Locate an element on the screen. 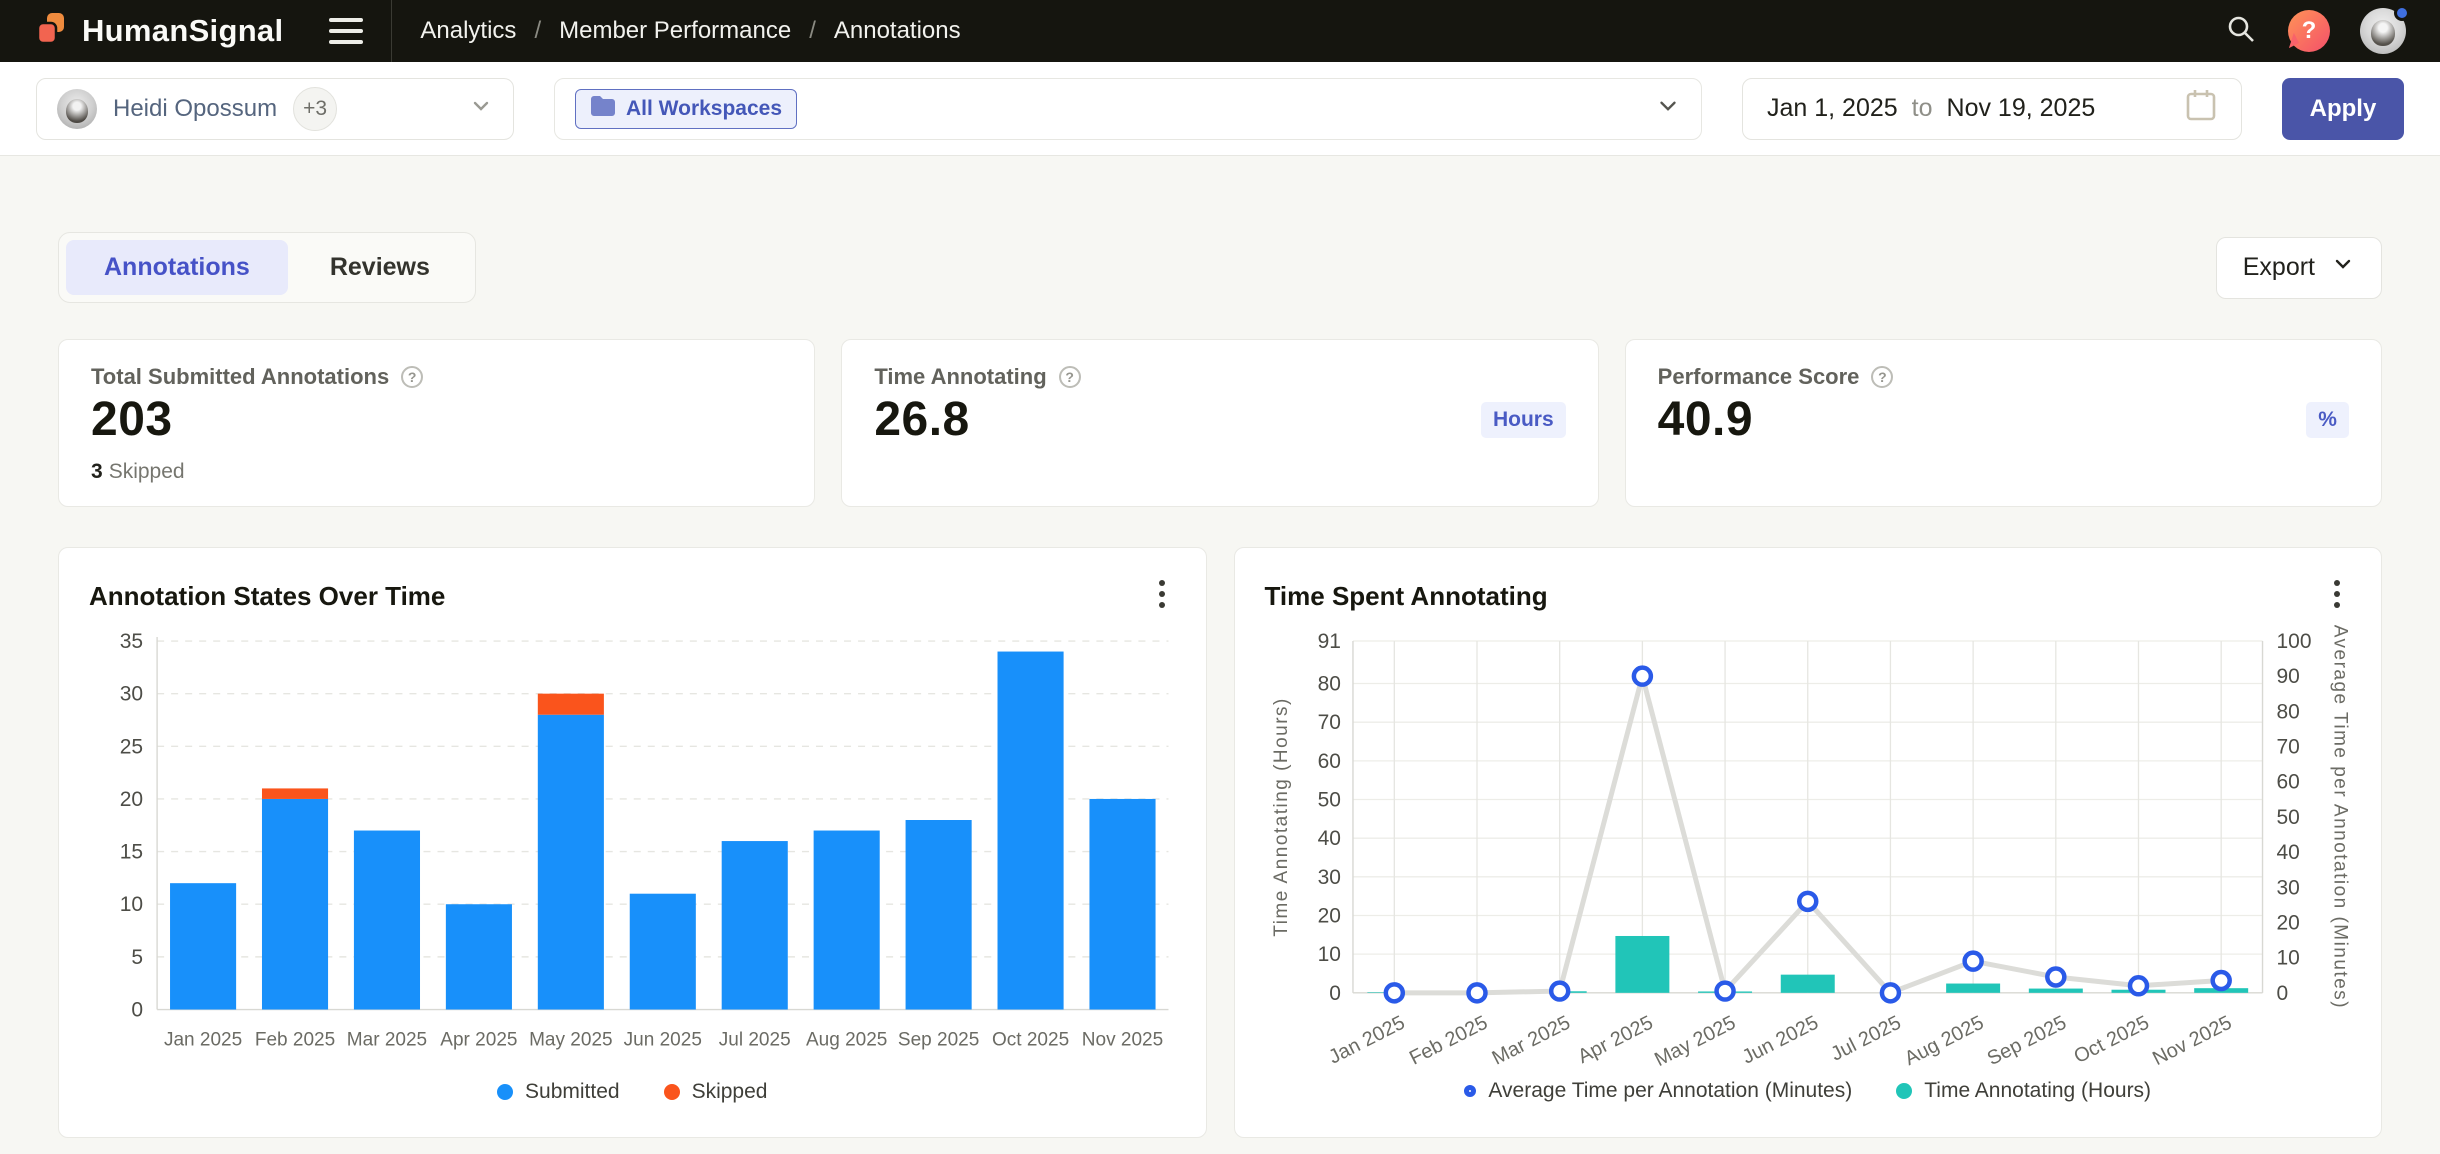  stat-value: 26.8 is located at coordinates (922, 419).